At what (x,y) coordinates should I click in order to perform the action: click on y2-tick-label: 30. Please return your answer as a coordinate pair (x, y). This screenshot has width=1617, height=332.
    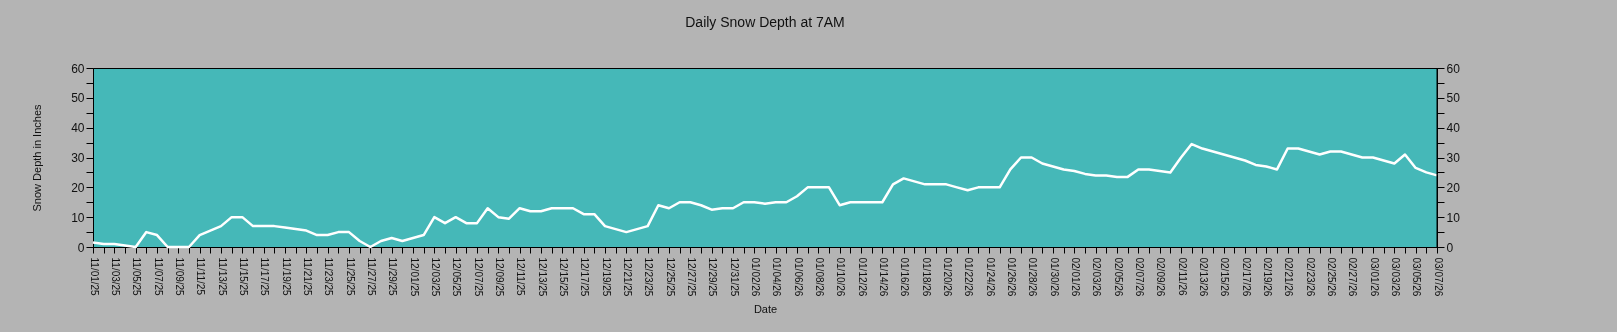
    Looking at the image, I should click on (1453, 158).